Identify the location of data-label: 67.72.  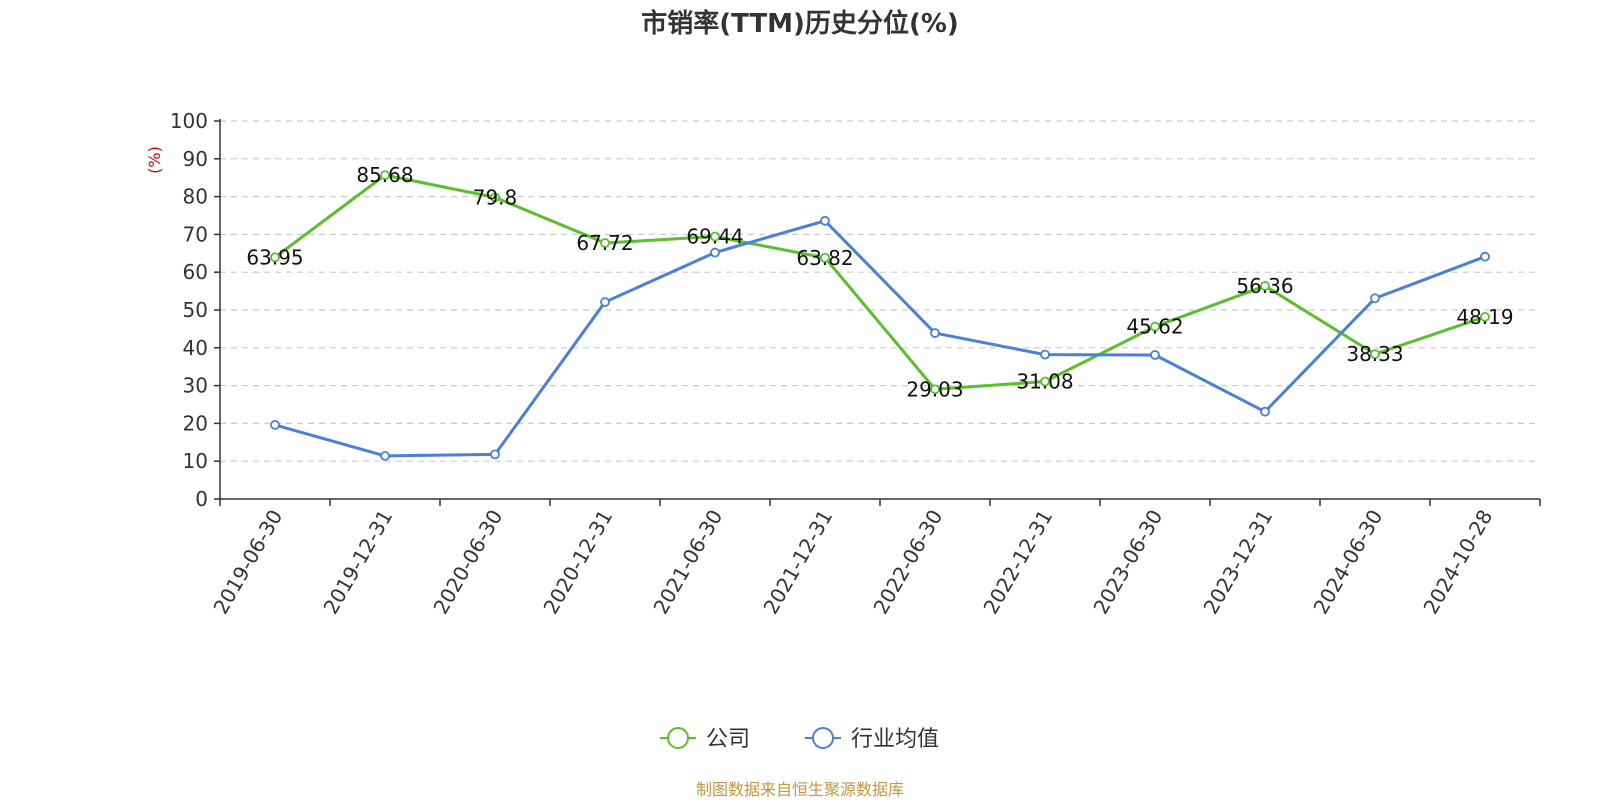
(604, 243).